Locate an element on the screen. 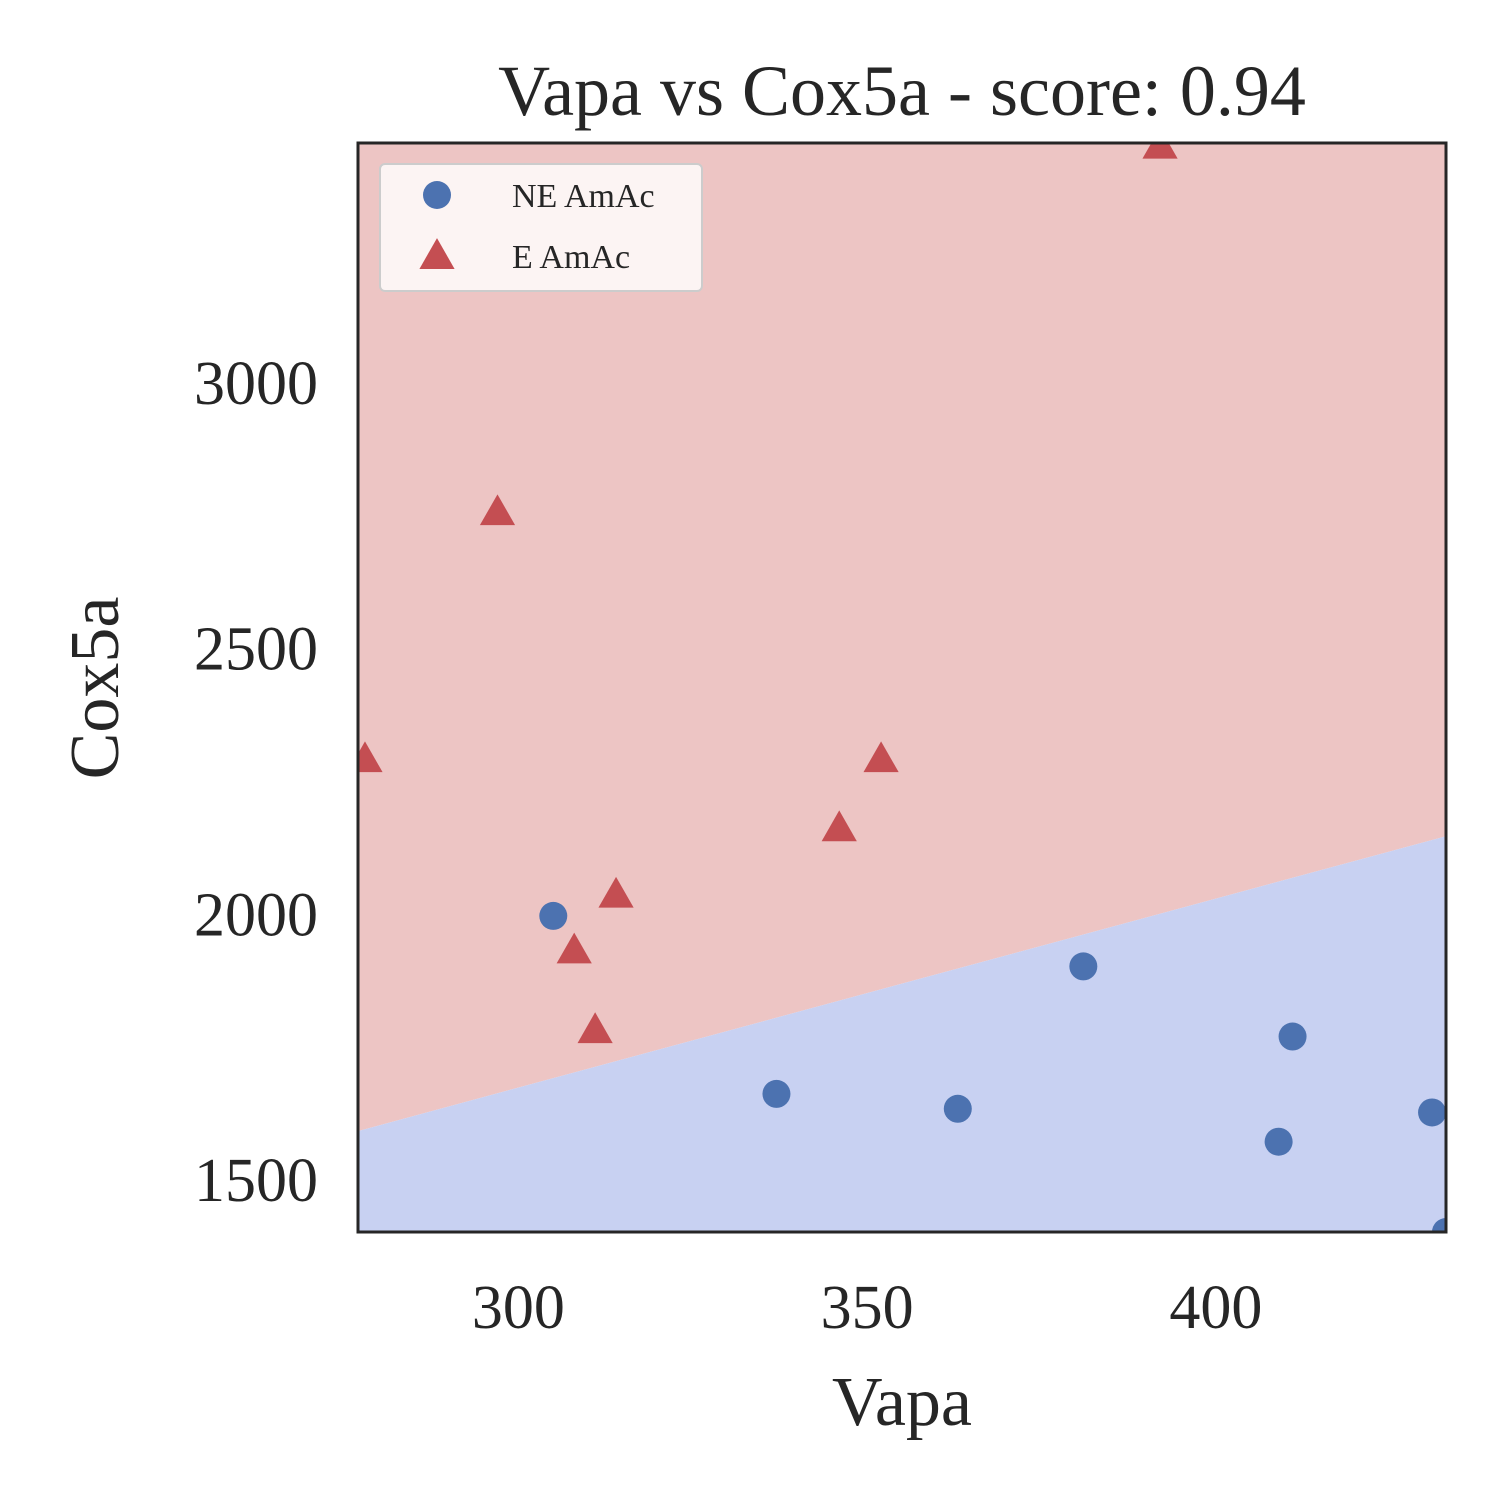  x-tick-label: 350 is located at coordinates (867, 1308).